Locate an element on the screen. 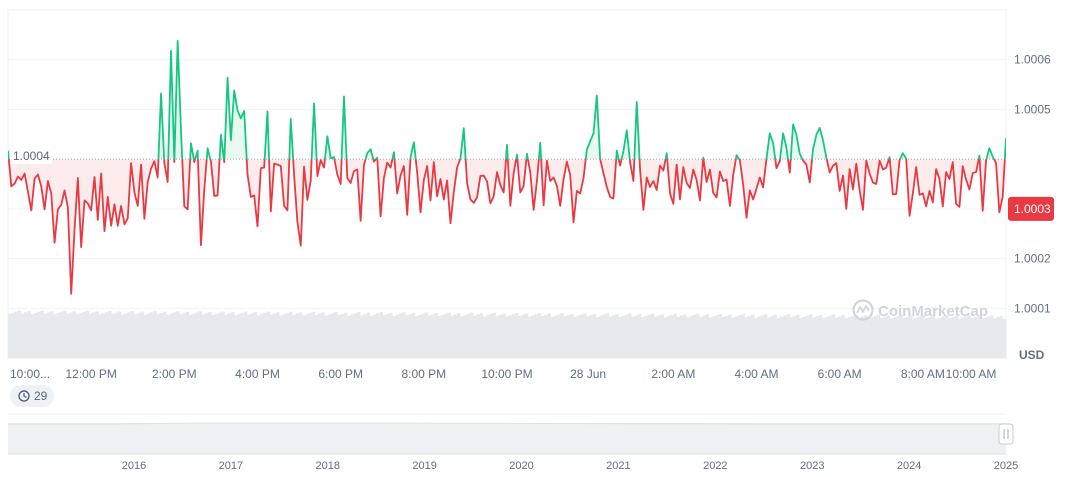 This screenshot has width=1072, height=477. x-tick-label: 4:00 PM is located at coordinates (257, 374).